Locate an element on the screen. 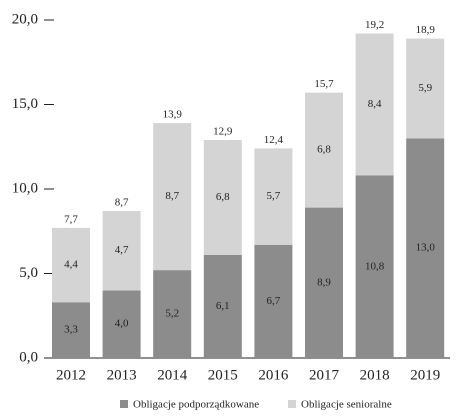 This screenshot has height=417, width=474. legend-label: Obligacje senioralne is located at coordinates (346, 405).